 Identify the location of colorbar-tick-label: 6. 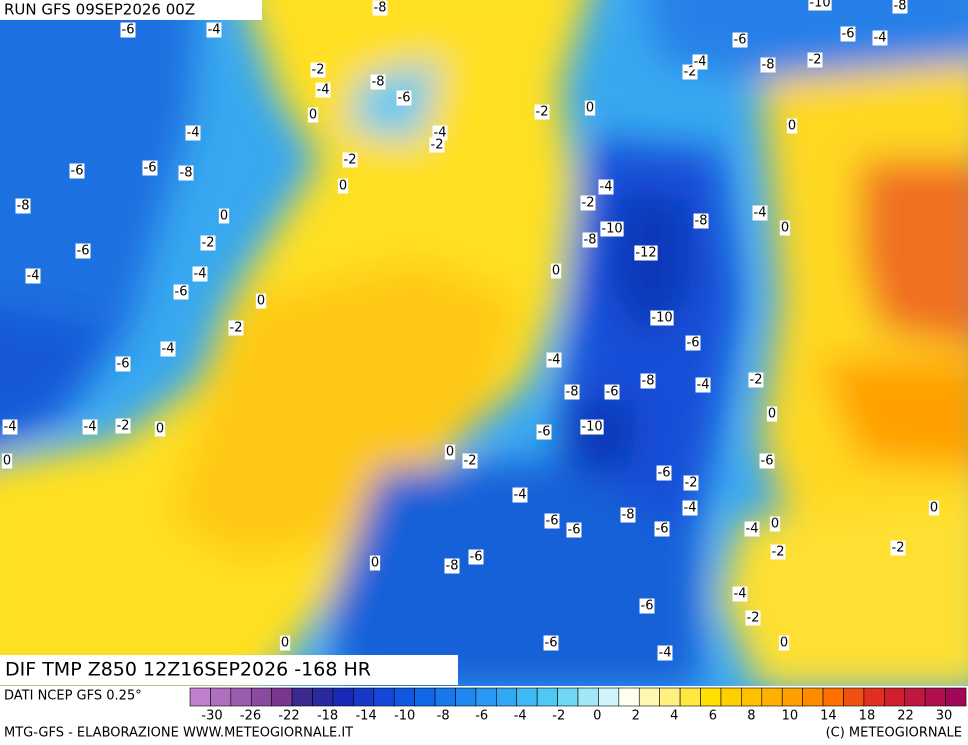
(713, 716).